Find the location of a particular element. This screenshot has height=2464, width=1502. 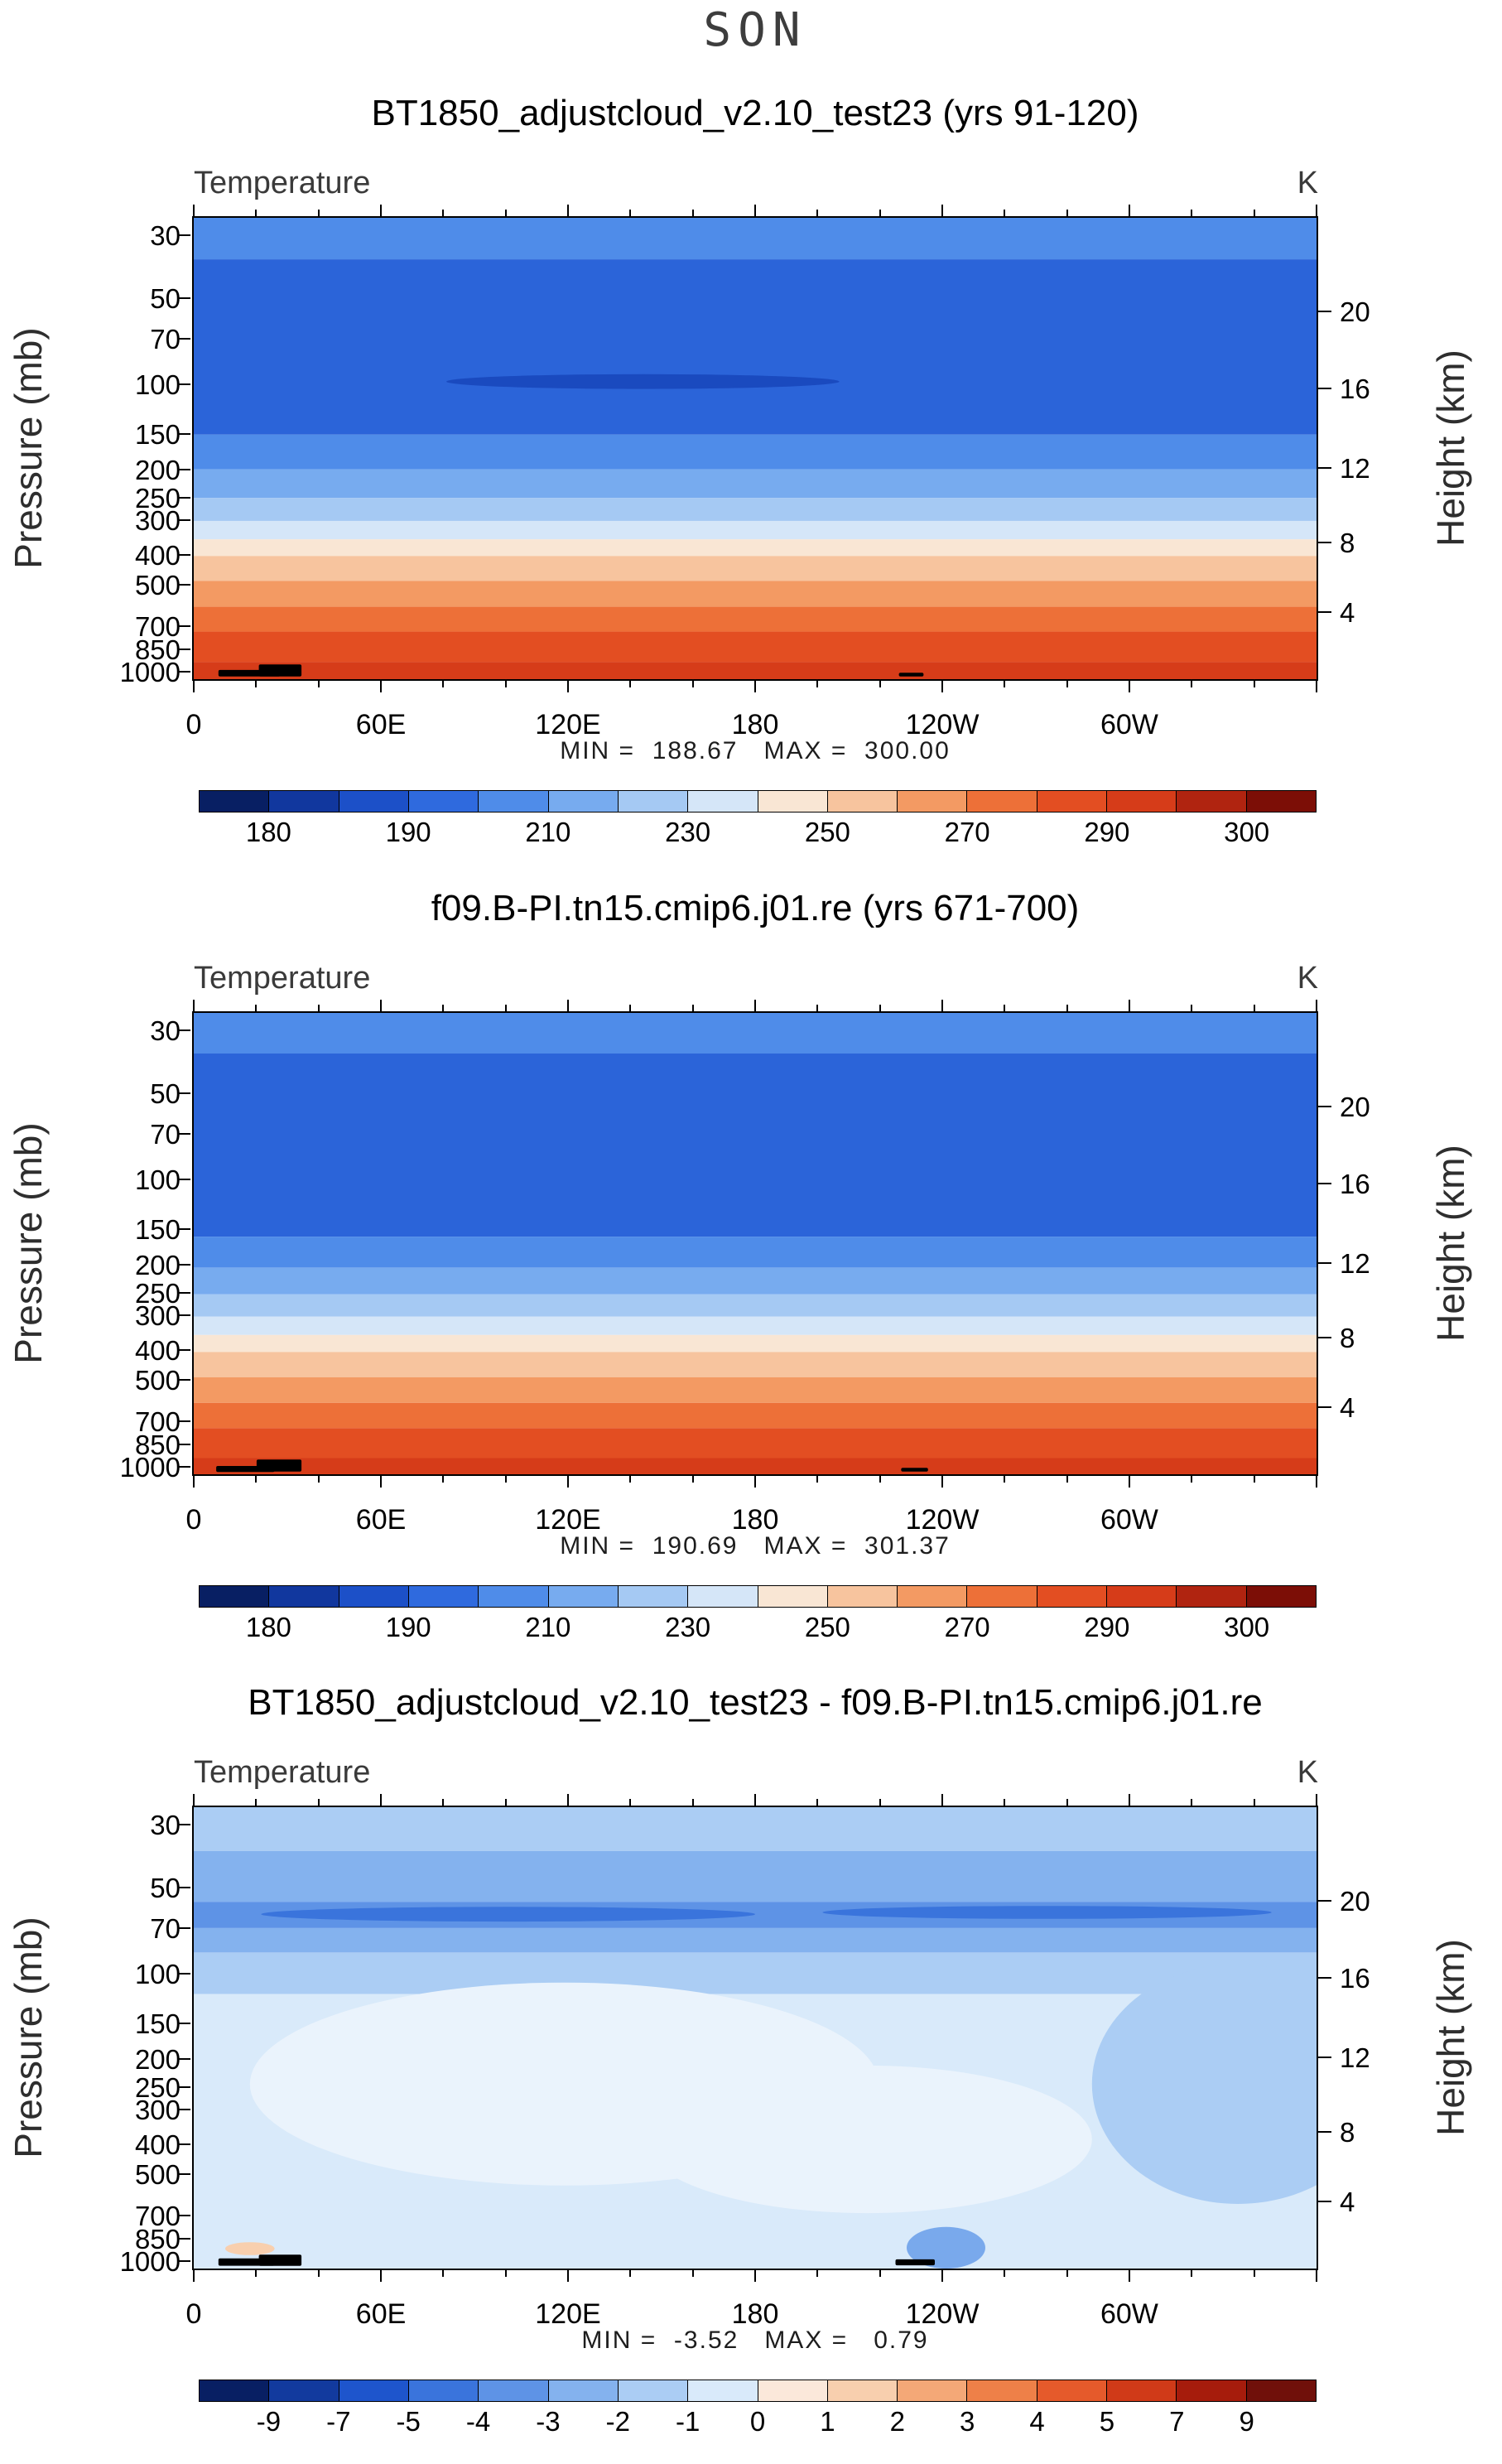

height-tick-label: 4 is located at coordinates (1347, 613).